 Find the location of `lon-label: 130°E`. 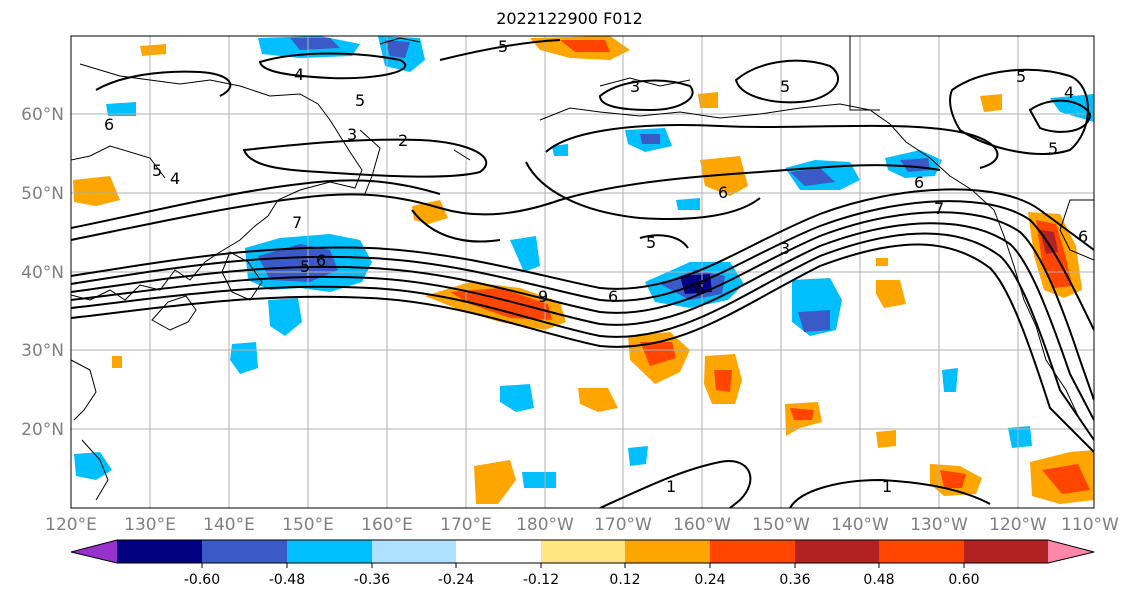

lon-label: 130°E is located at coordinates (150, 525).